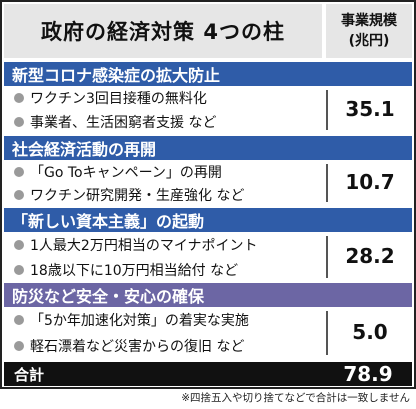  I want to click on bullet-text: 事業者、生活困窮者支援 など, so click(123, 123).